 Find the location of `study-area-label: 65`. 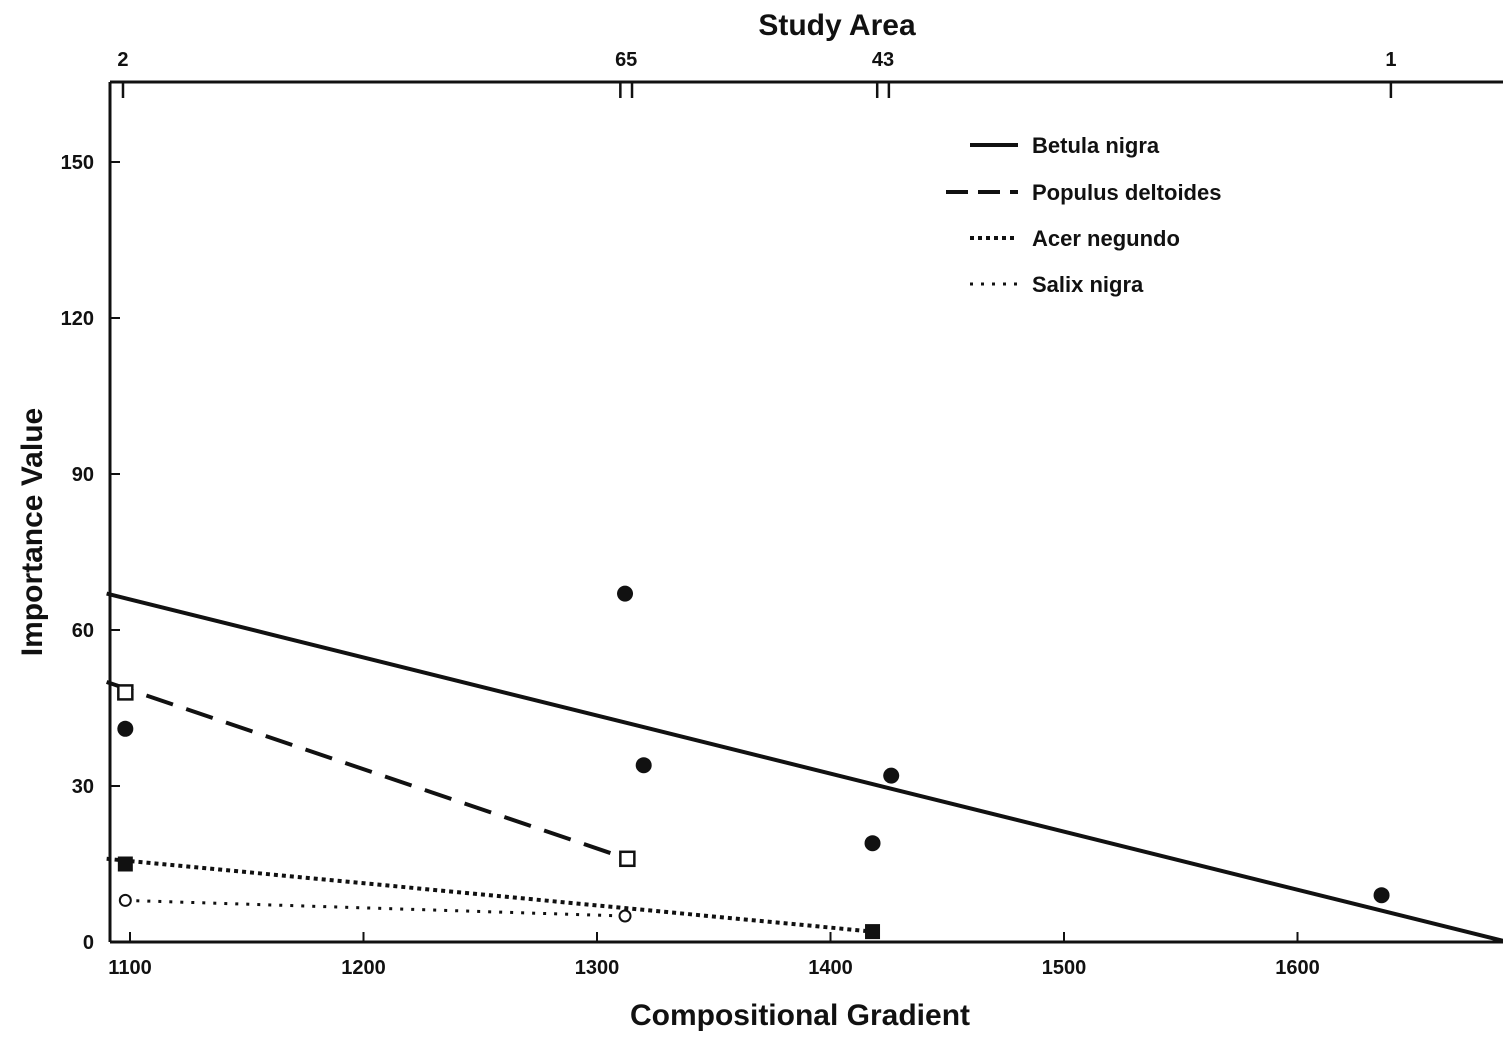

study-area-label: 65 is located at coordinates (626, 60).